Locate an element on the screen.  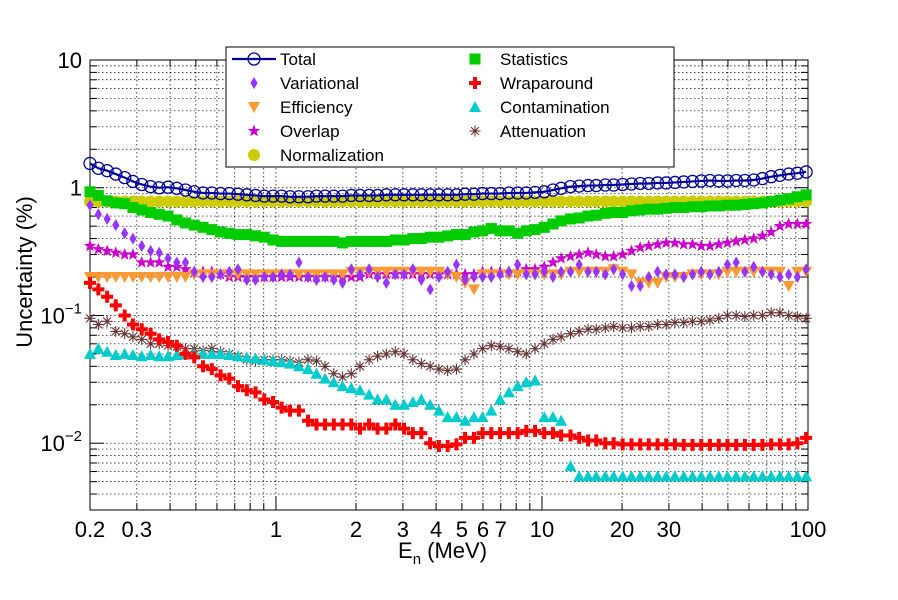
legend-label: Normalization is located at coordinates (332, 155).